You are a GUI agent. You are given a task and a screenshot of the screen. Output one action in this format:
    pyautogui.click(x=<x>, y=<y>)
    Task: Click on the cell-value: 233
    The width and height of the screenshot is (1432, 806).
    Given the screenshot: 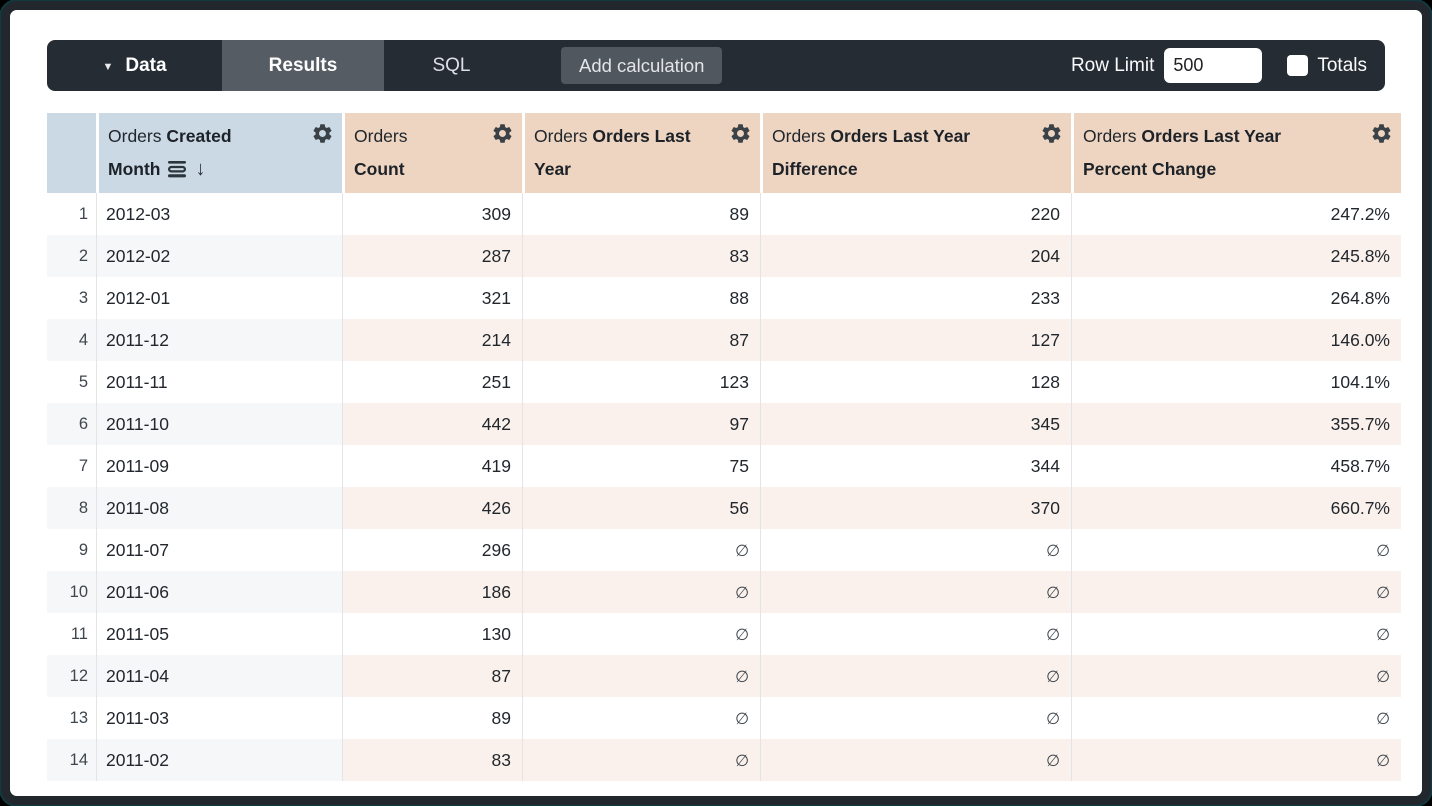 What is the action you would take?
    pyautogui.click(x=915, y=298)
    